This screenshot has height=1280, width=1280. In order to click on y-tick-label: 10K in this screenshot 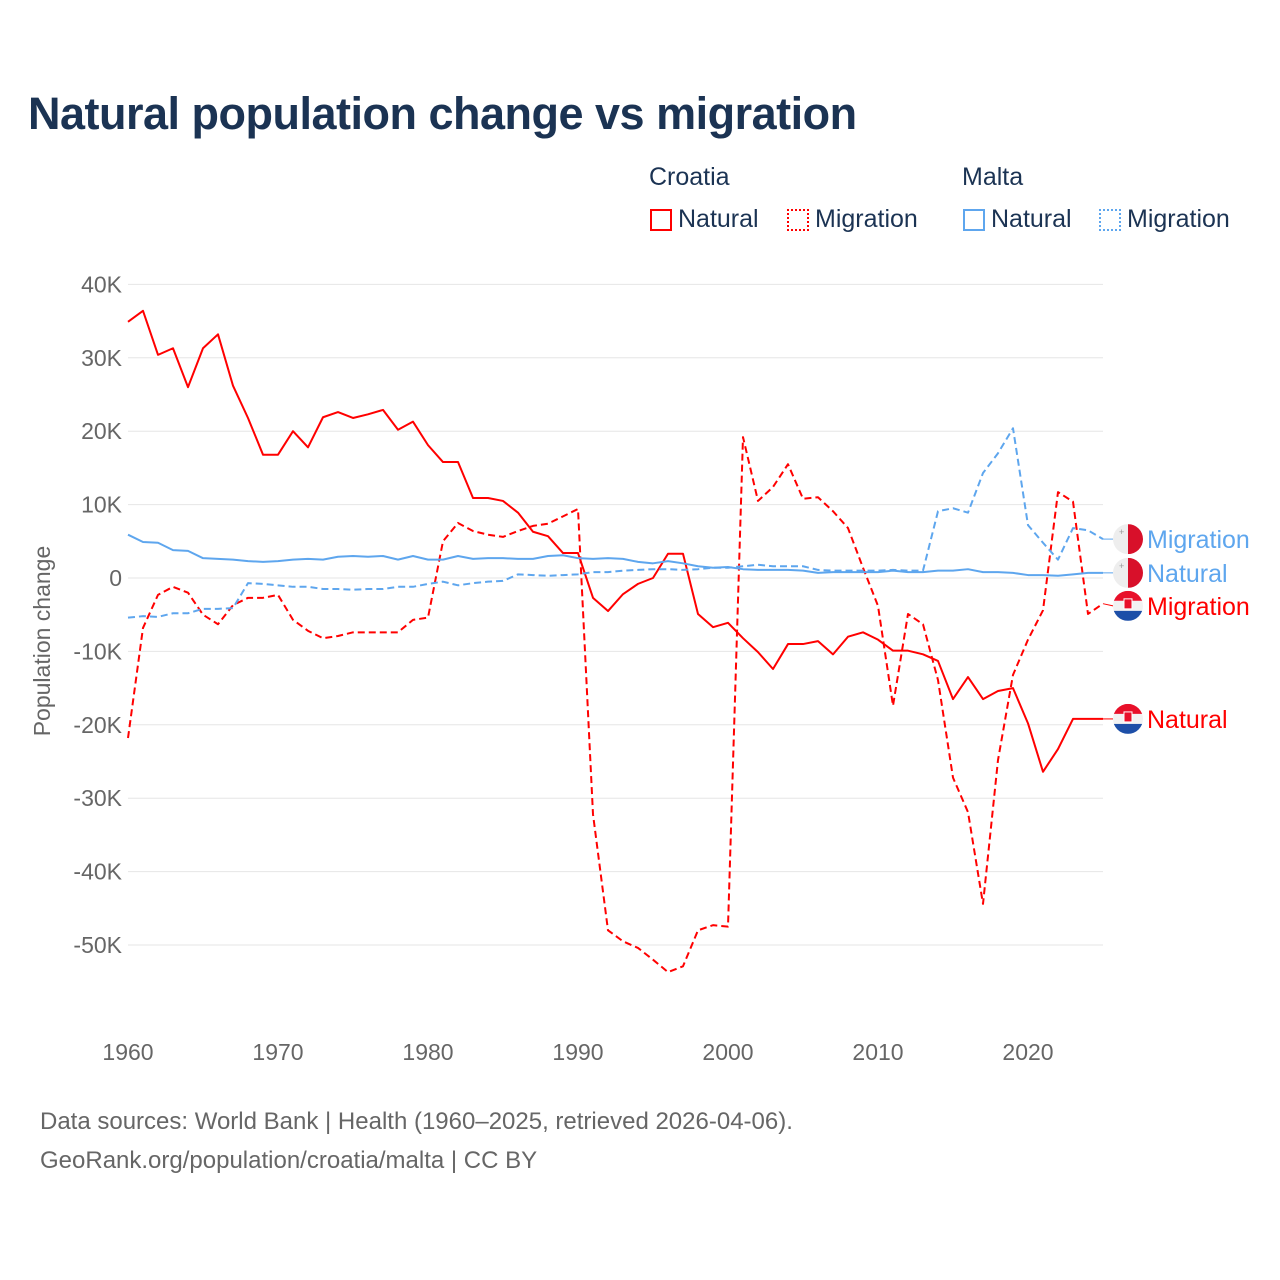, I will do `click(102, 505)`.